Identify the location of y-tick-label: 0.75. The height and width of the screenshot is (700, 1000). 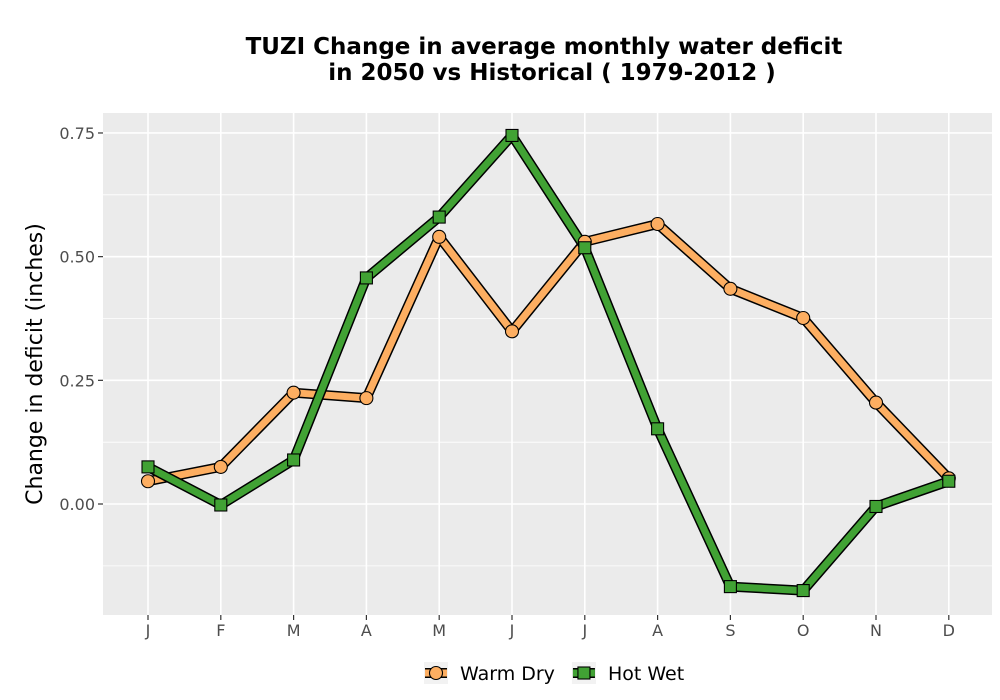
(77, 133).